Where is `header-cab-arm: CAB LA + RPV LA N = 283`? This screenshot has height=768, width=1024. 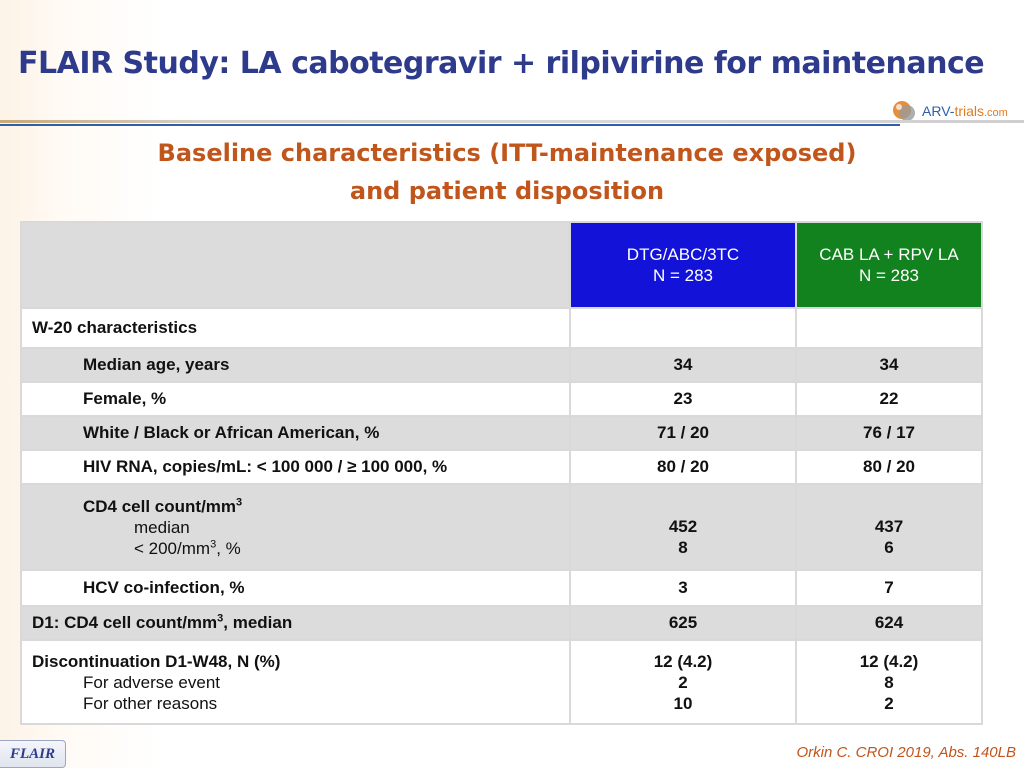
header-cab-arm: CAB LA + RPV LA N = 283 is located at coordinates (889, 265).